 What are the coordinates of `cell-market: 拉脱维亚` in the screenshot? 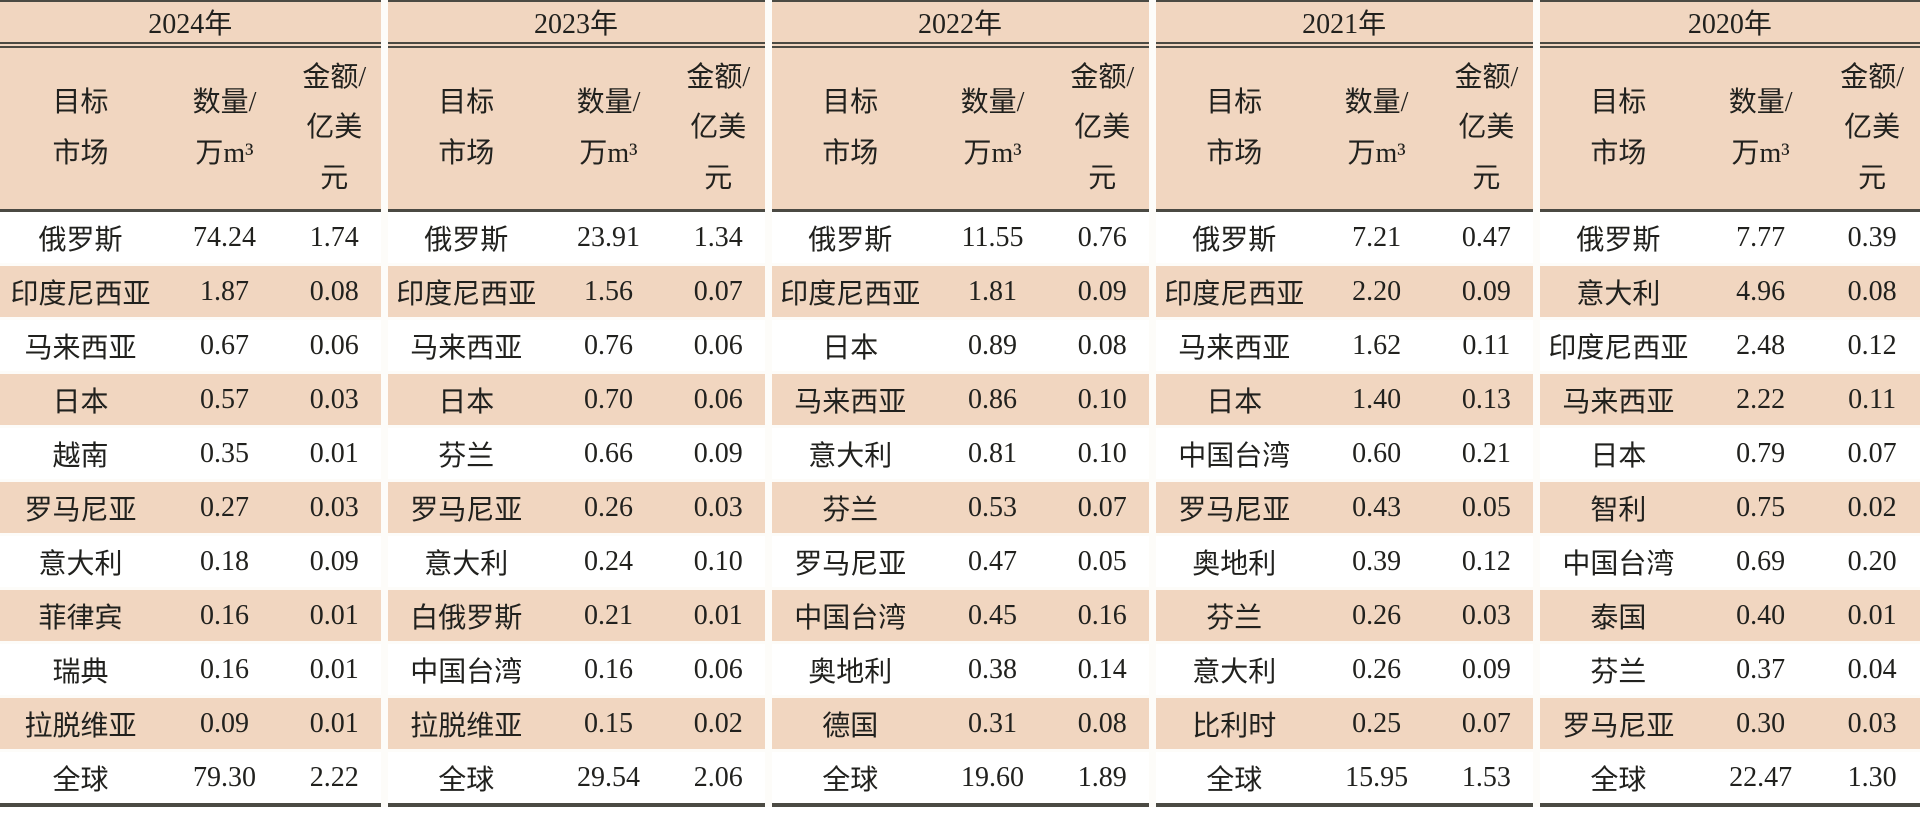 It's located at (462, 723).